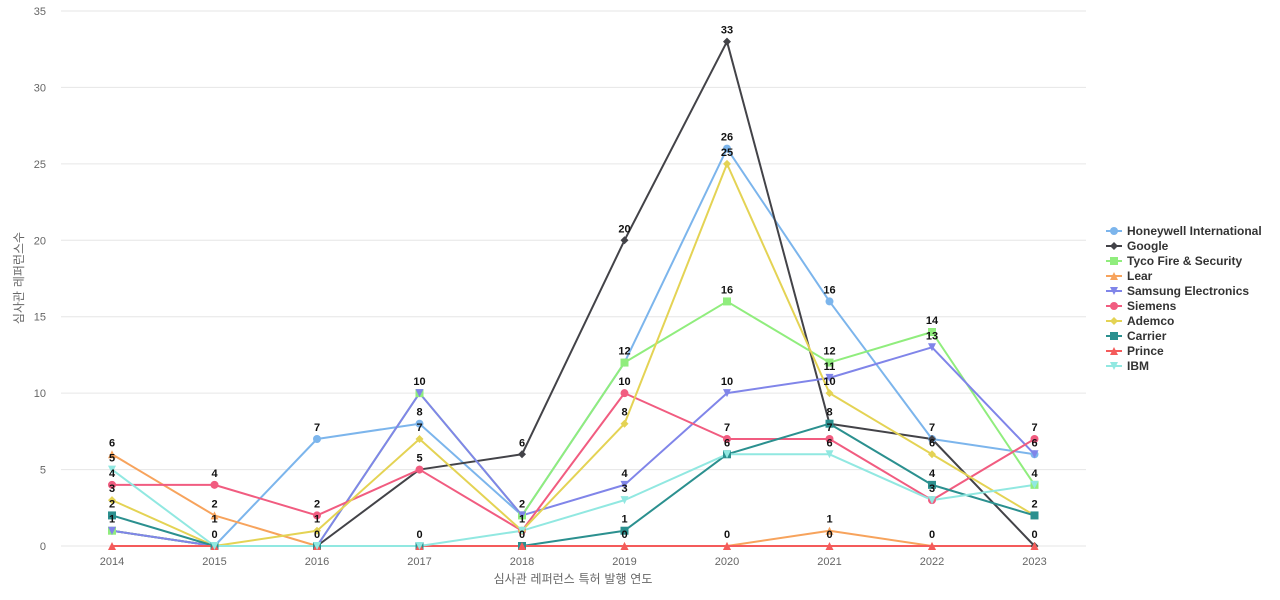 The width and height of the screenshot is (1280, 600). What do you see at coordinates (112, 504) in the screenshot?
I see `data-label: 2` at bounding box center [112, 504].